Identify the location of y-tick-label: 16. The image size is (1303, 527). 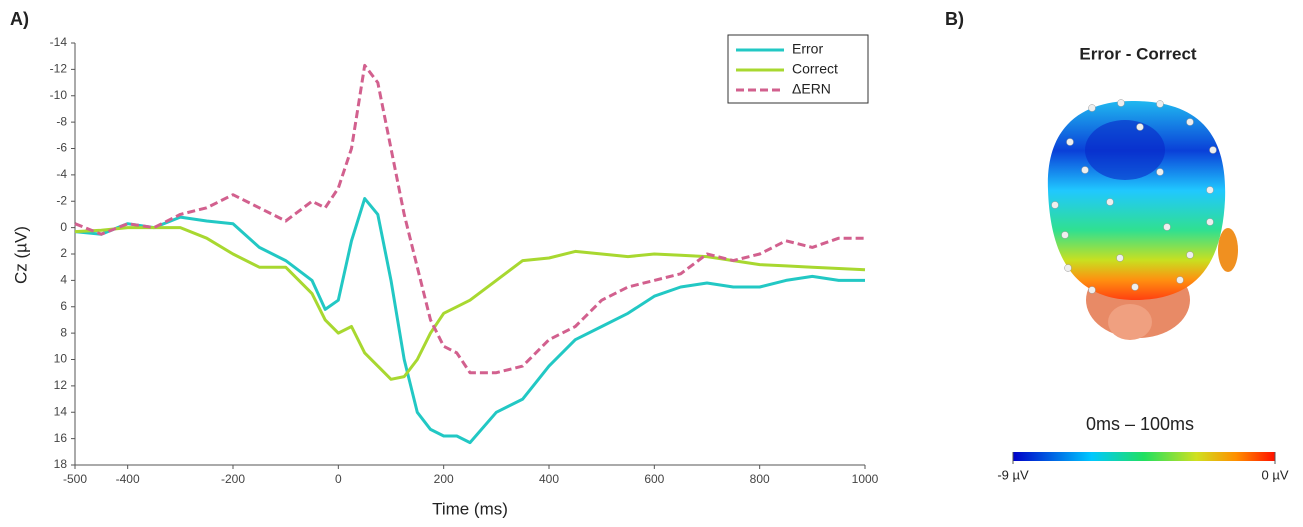
(61, 438).